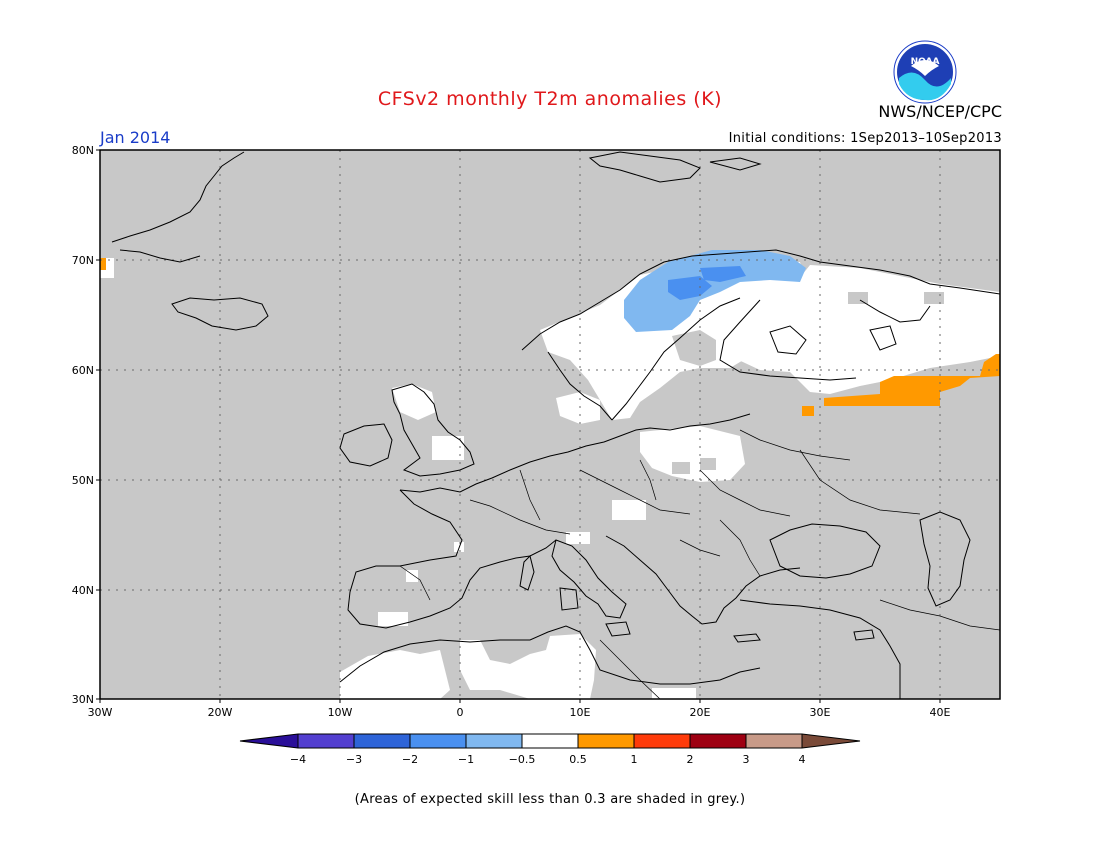 The image size is (1100, 850). I want to click on lat-label: 70N, so click(83, 260).